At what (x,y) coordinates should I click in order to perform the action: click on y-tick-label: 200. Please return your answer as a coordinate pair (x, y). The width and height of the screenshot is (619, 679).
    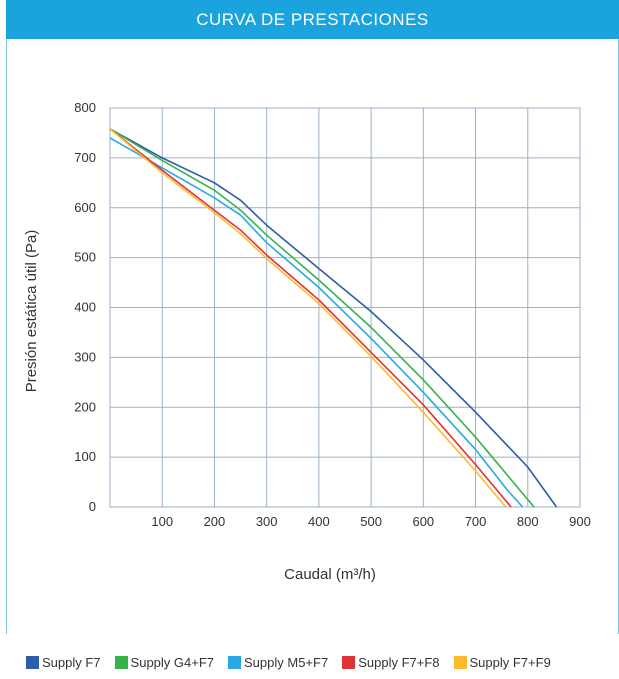
    Looking at the image, I should click on (85, 406).